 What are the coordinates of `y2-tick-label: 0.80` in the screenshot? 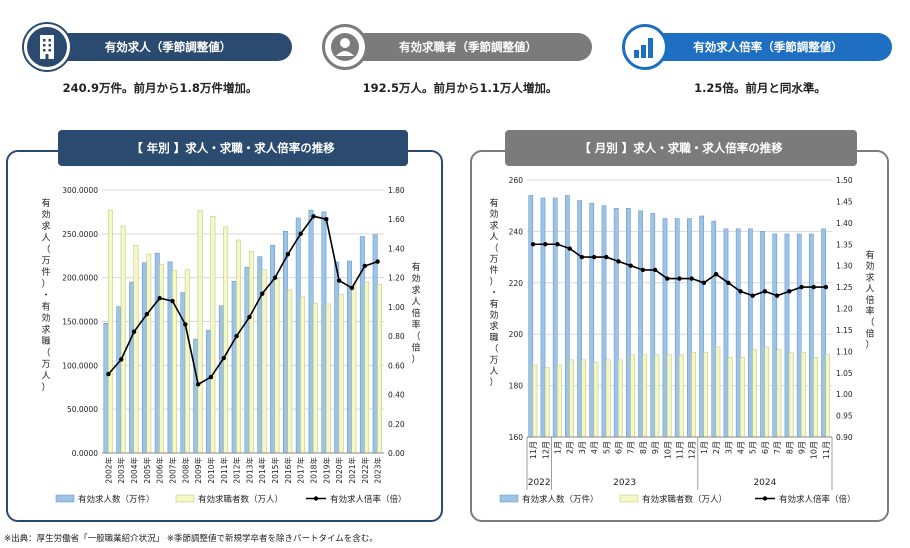 It's located at (396, 336).